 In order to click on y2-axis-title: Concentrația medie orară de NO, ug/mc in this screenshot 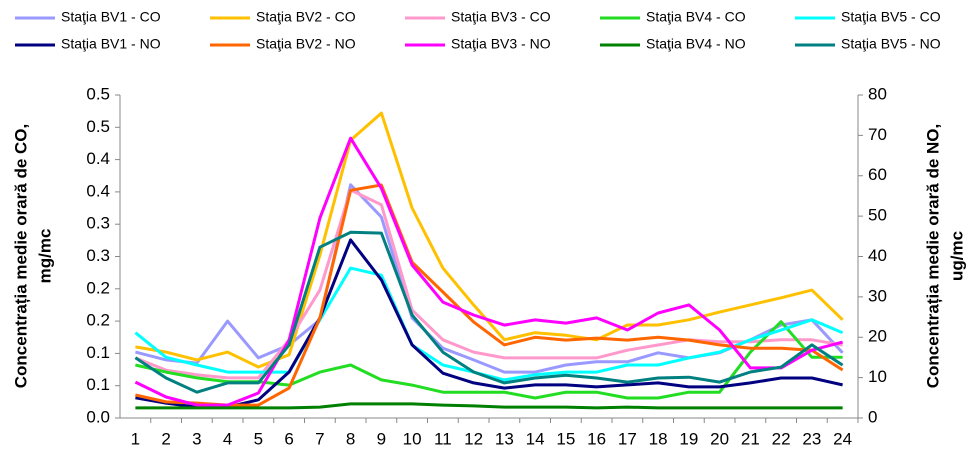, I will do `click(944, 256)`.